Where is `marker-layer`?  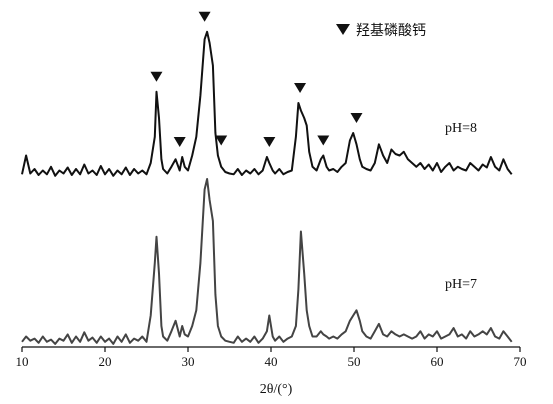
marker-layer is located at coordinates (256, 79).